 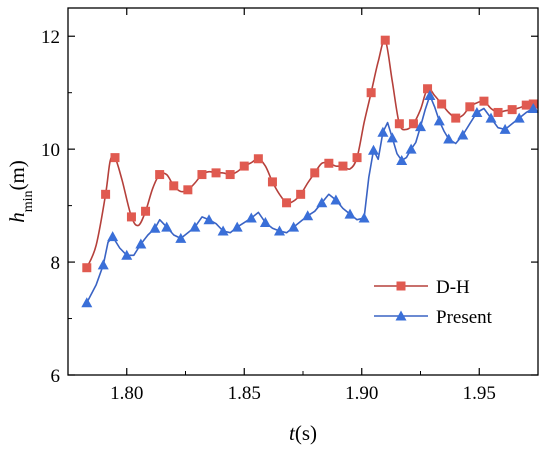 I want to click on y-tick-label: 6, so click(x=56, y=376).